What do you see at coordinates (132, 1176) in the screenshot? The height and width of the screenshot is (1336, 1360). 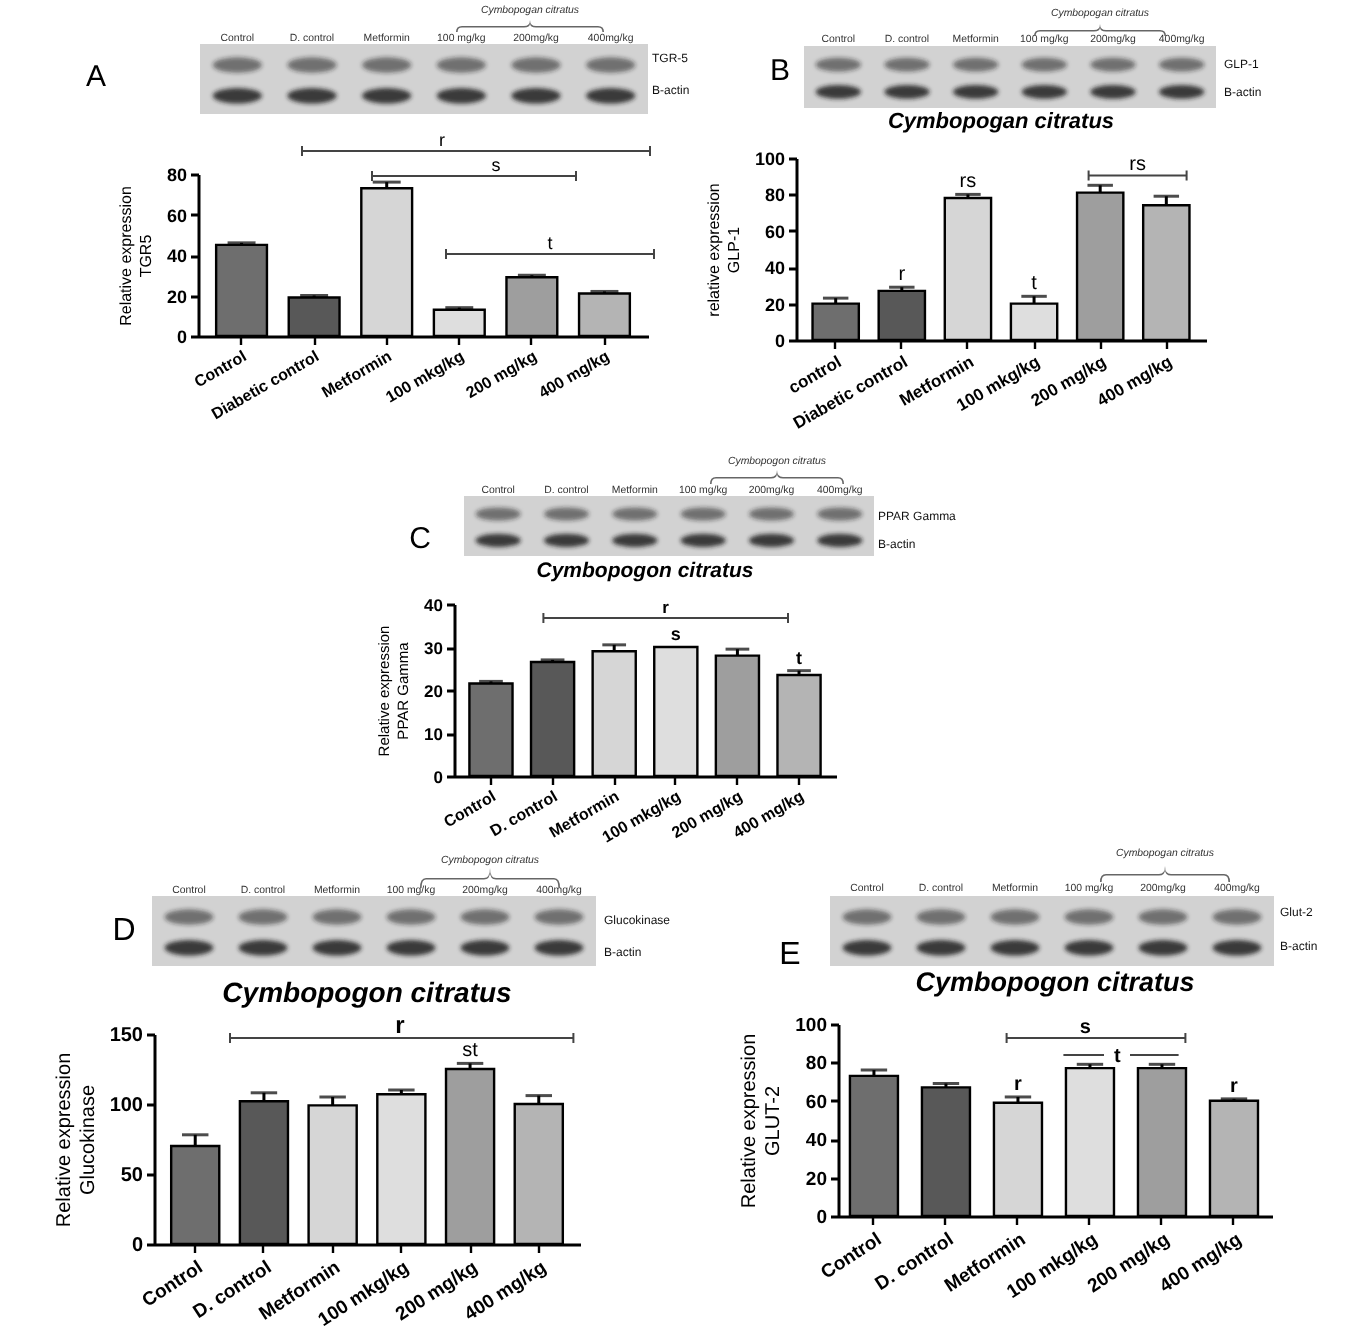 I see `y-tick-label: 50` at bounding box center [132, 1176].